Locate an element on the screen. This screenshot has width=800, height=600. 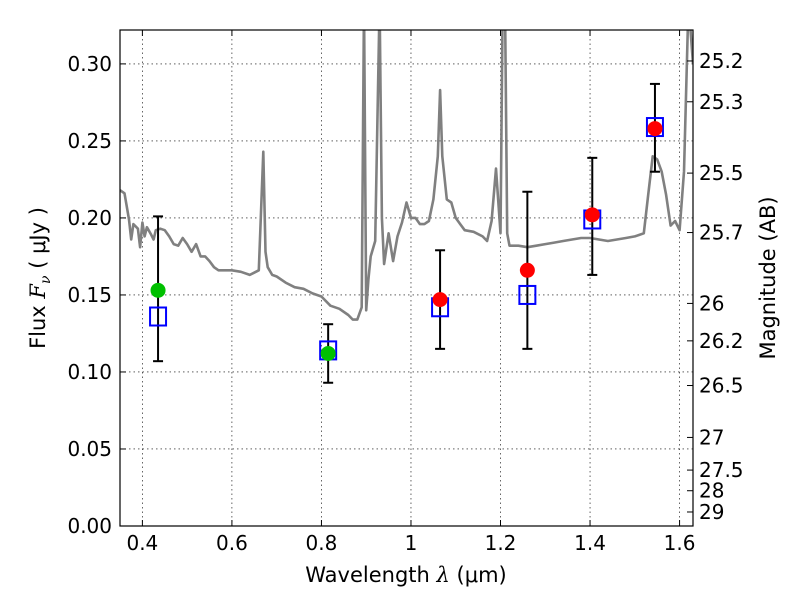
y2-tick-label: 26 is located at coordinates (711, 303).